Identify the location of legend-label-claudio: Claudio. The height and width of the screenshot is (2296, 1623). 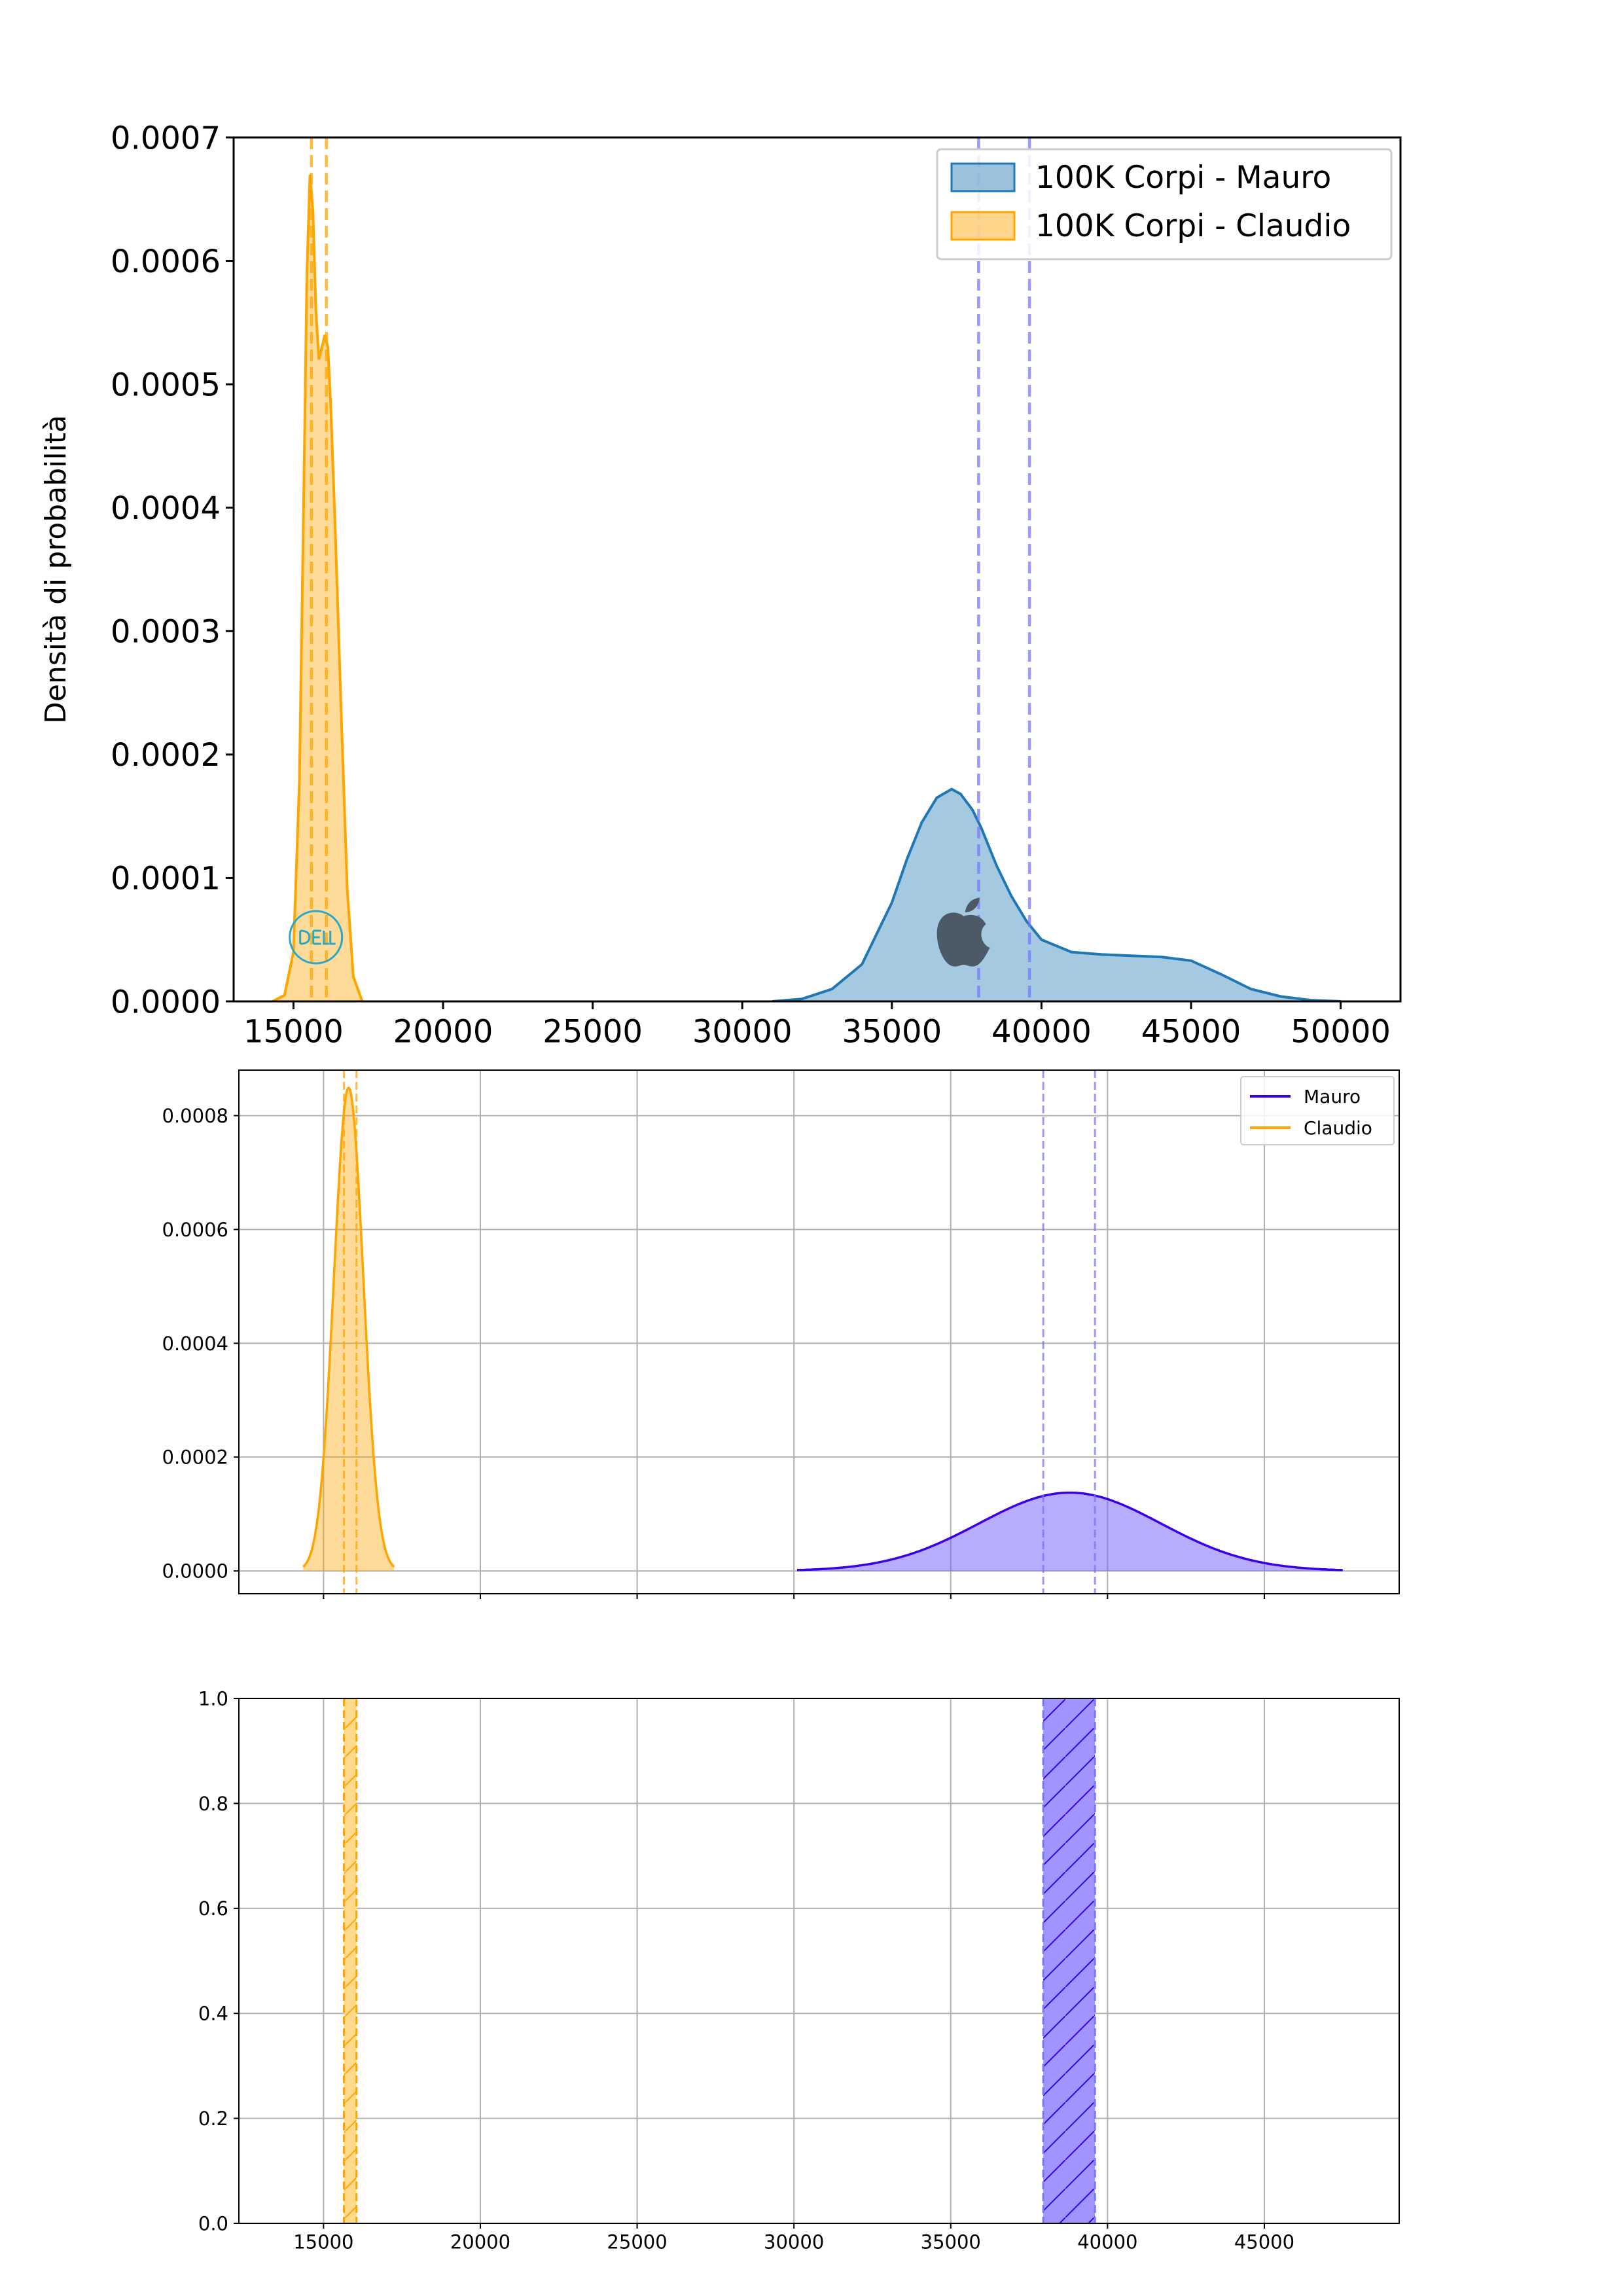
(1338, 1128).